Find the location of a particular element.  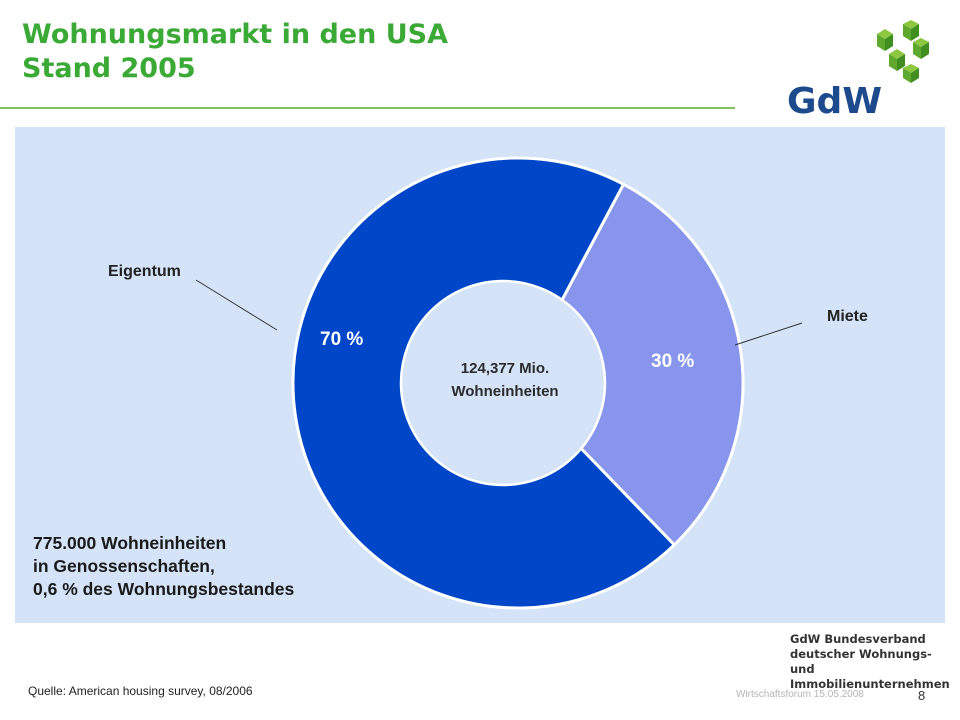

value-label-eigentum: 70 % is located at coordinates (341, 339).